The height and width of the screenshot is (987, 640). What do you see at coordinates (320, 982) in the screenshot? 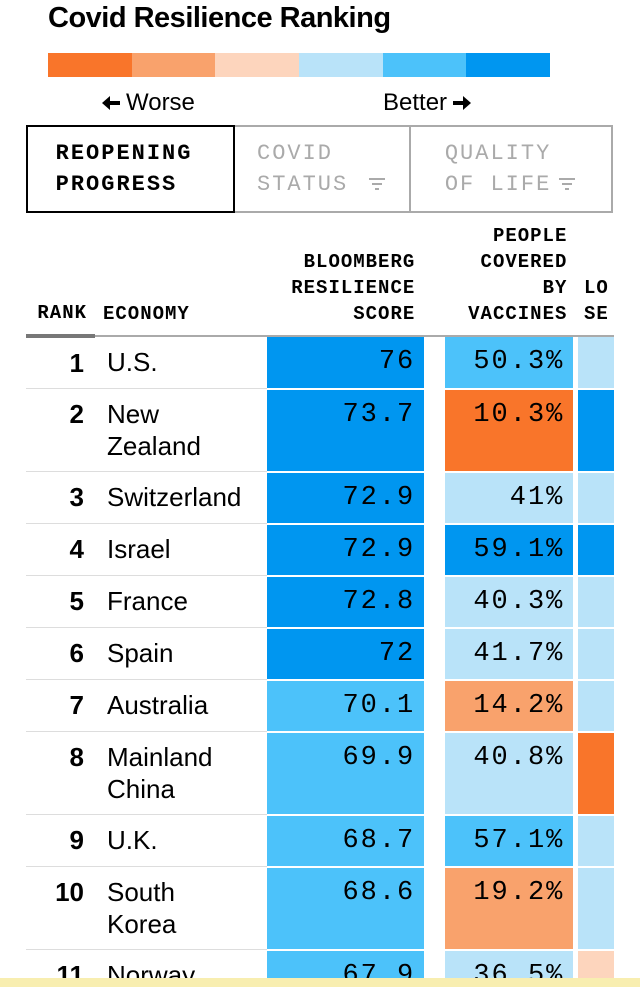
I see `bottom-strip` at bounding box center [320, 982].